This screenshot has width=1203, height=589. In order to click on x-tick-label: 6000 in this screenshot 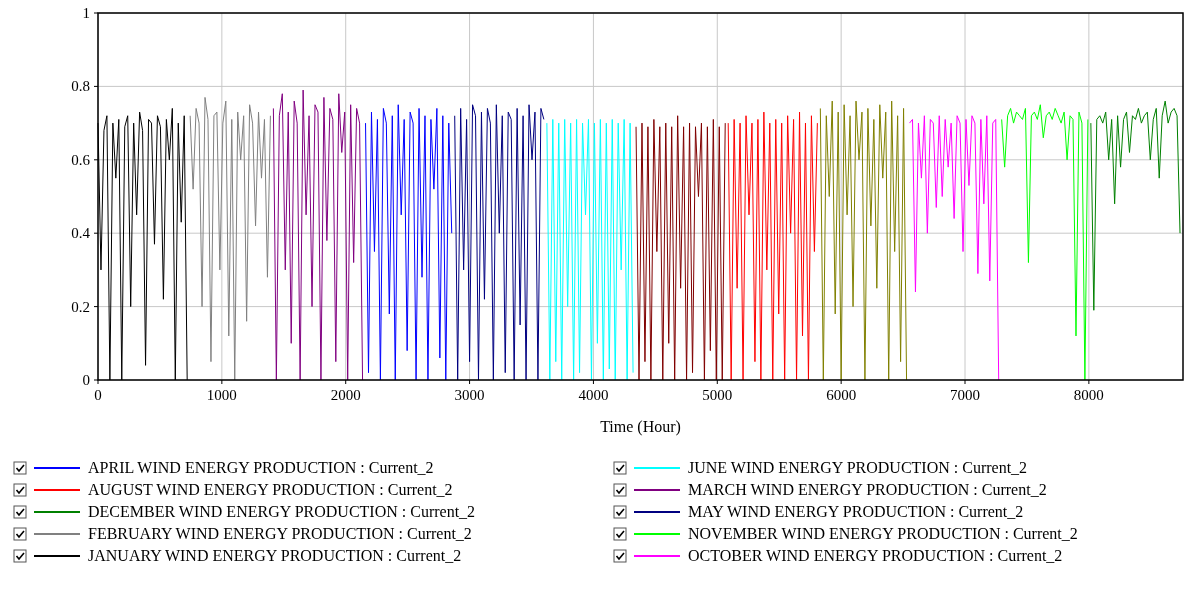, I will do `click(841, 395)`.